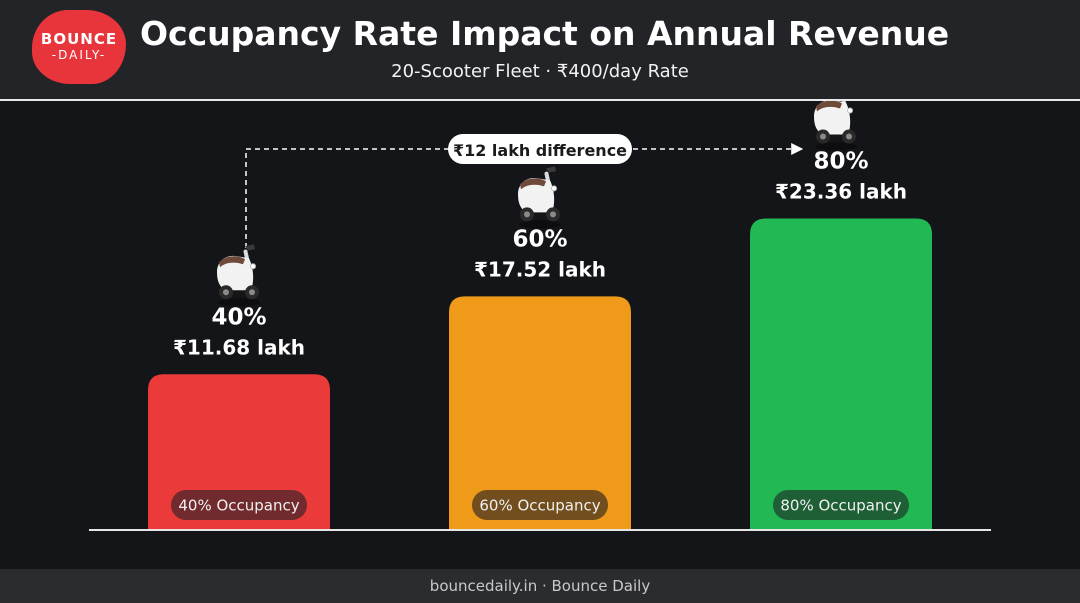 This screenshot has width=1080, height=603. I want to click on category-label-0: 40% Occupancy, so click(238, 506).